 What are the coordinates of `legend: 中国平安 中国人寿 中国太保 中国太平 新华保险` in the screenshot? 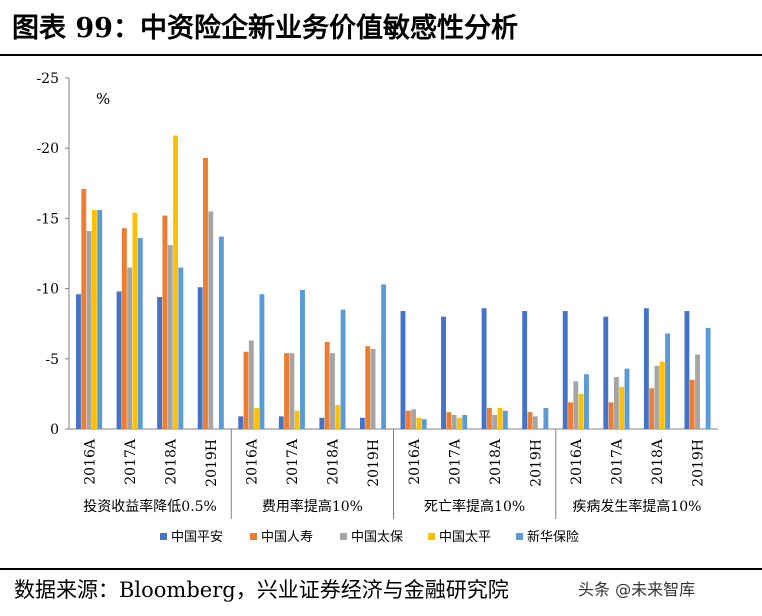 It's located at (369, 537).